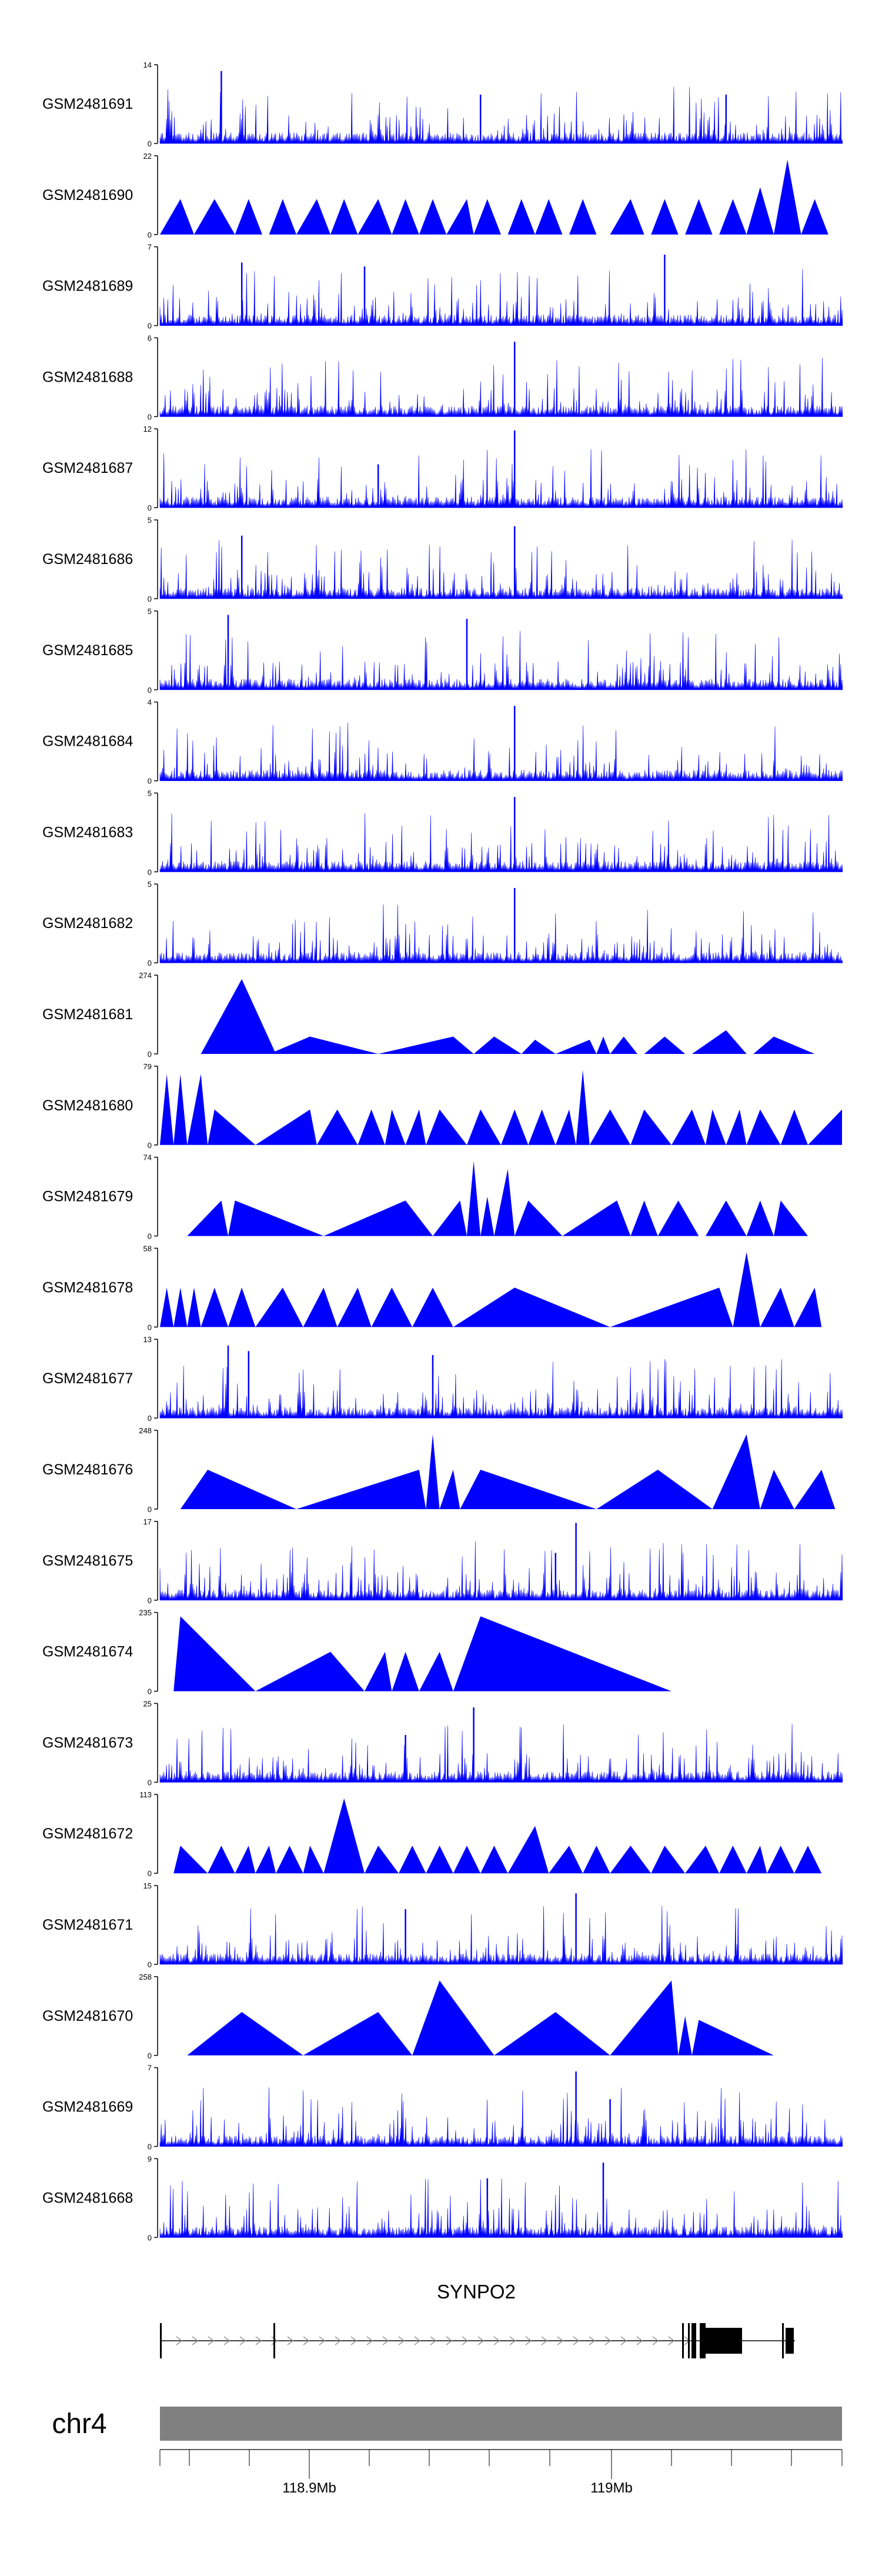 The width and height of the screenshot is (882, 2576). What do you see at coordinates (87, 1105) in the screenshot?
I see `track-label: GSM2481680` at bounding box center [87, 1105].